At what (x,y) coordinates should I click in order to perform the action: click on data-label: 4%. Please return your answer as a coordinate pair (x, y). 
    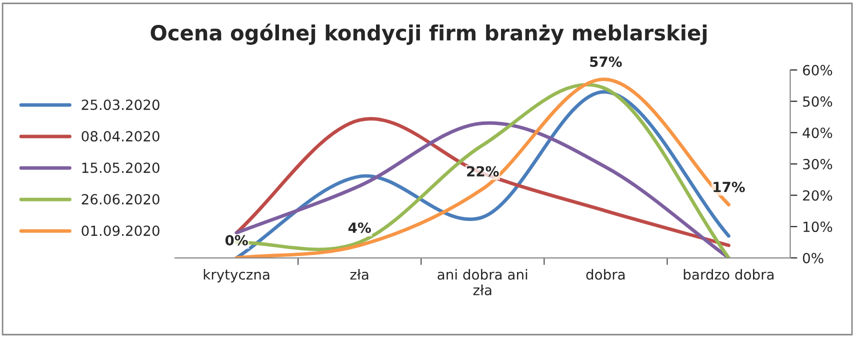
    Looking at the image, I should click on (359, 227).